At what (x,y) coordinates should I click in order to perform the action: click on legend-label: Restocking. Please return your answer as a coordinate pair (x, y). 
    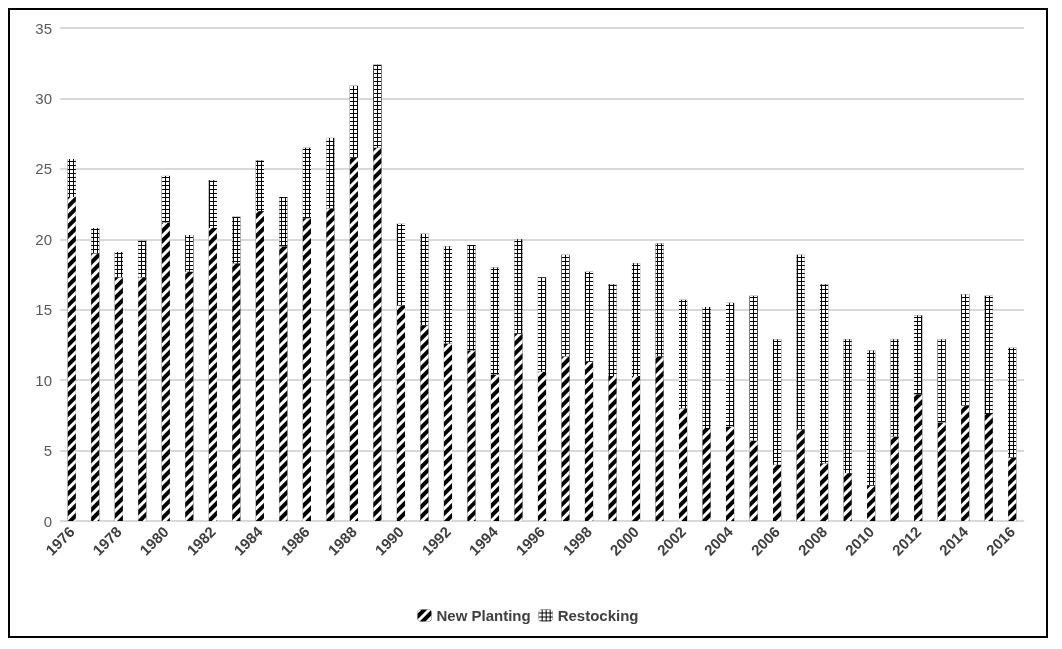
    Looking at the image, I should click on (598, 615).